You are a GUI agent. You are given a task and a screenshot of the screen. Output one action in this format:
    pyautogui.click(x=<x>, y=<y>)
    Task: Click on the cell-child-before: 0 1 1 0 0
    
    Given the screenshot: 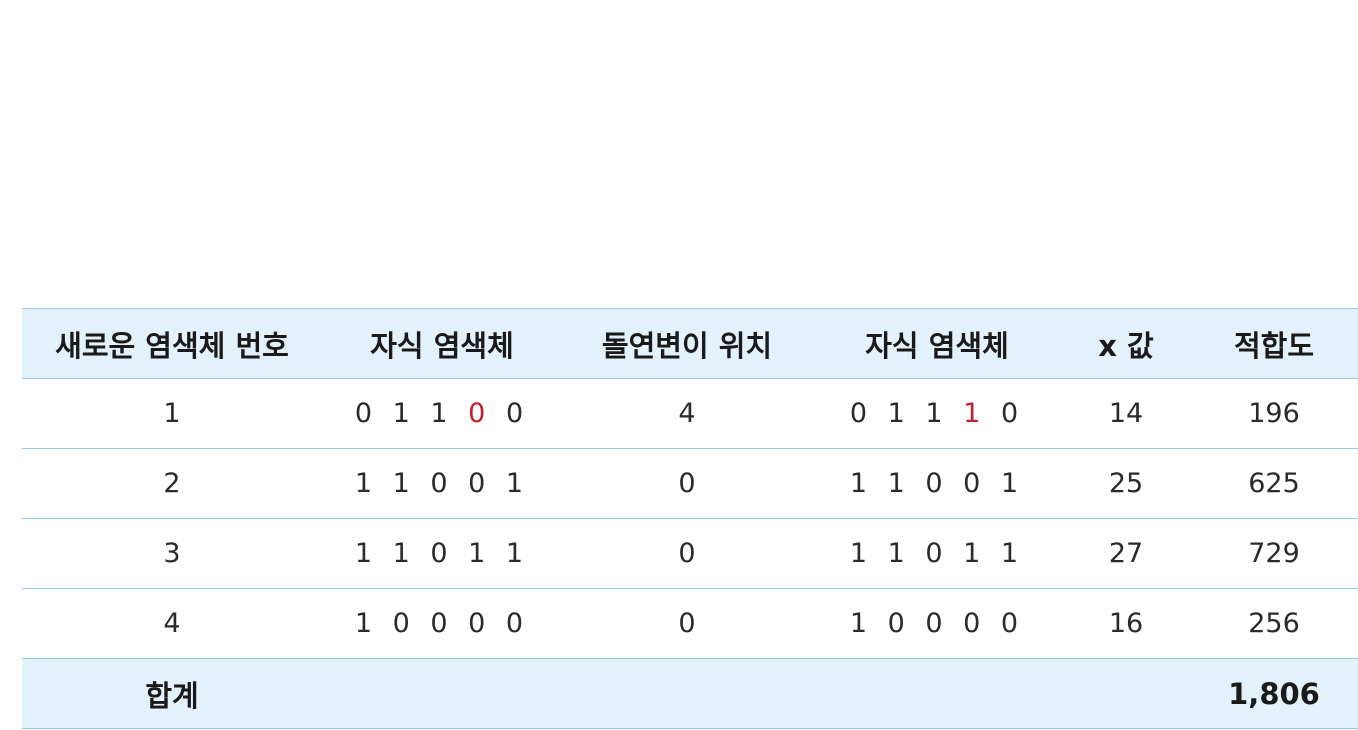 What is the action you would take?
    pyautogui.click(x=442, y=413)
    